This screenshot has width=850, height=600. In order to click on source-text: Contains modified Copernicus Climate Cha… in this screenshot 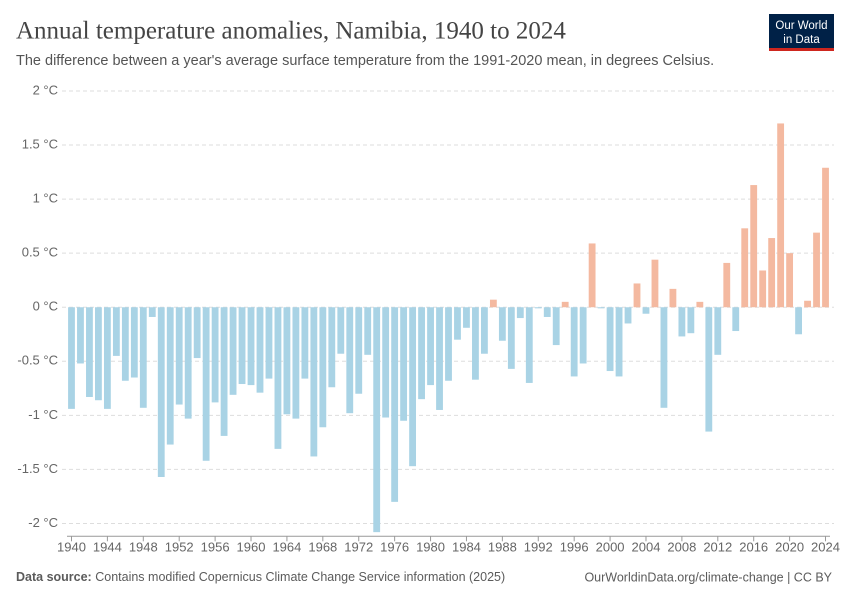, I will do `click(300, 577)`.